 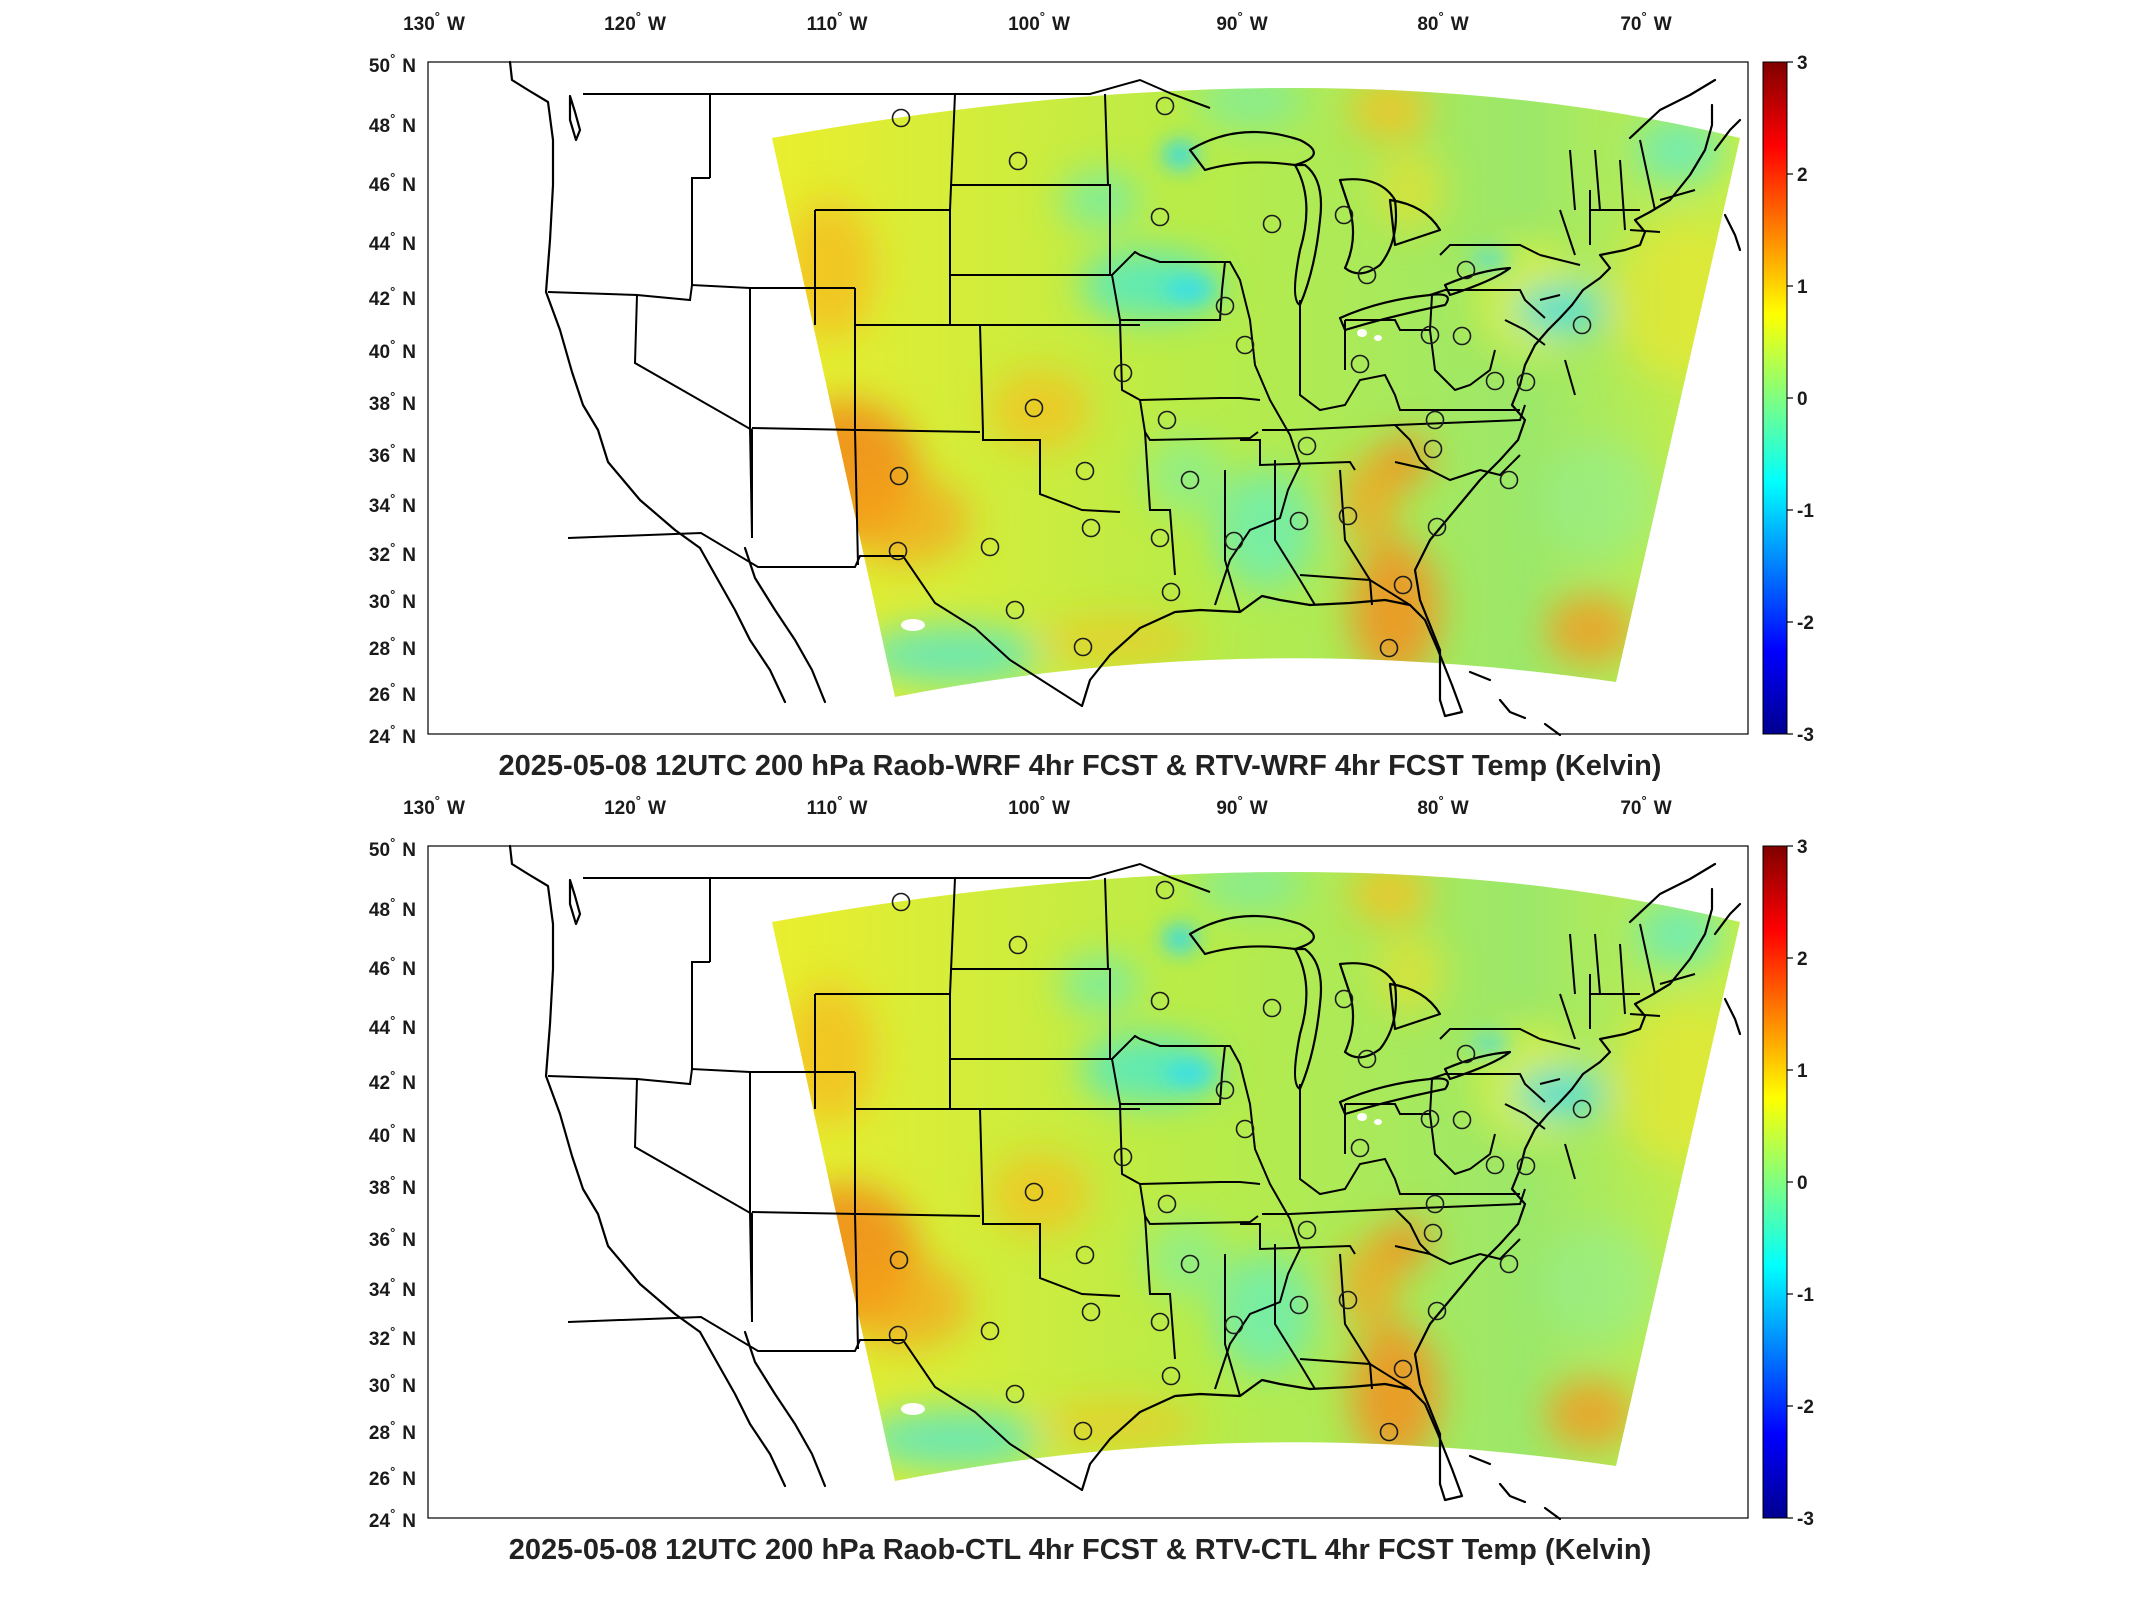 I want to click on lon-tick-label: 120° W, so click(x=635, y=806).